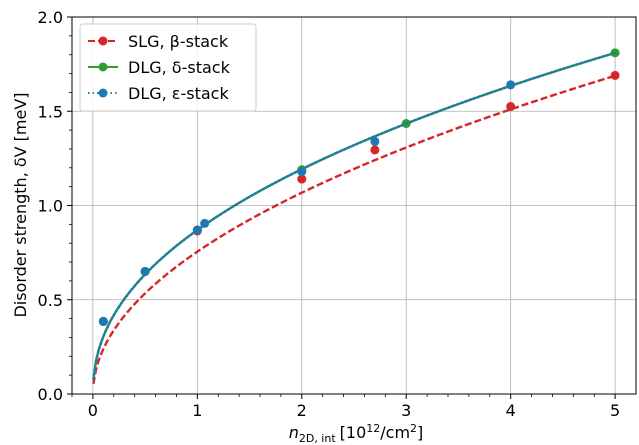  I want to click on x-axis-label-exponent: 12, so click(373, 428).